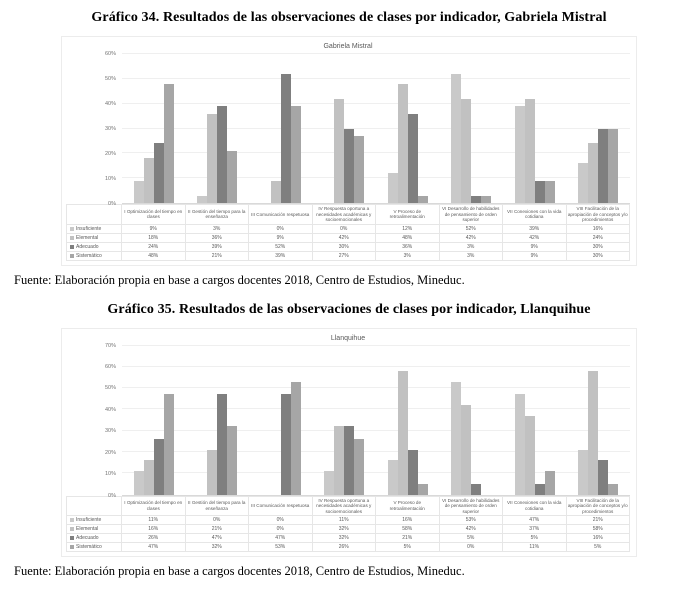 The height and width of the screenshot is (610, 698). Describe the element at coordinates (281, 256) in the screenshot. I see `value-cell: 39%` at that location.